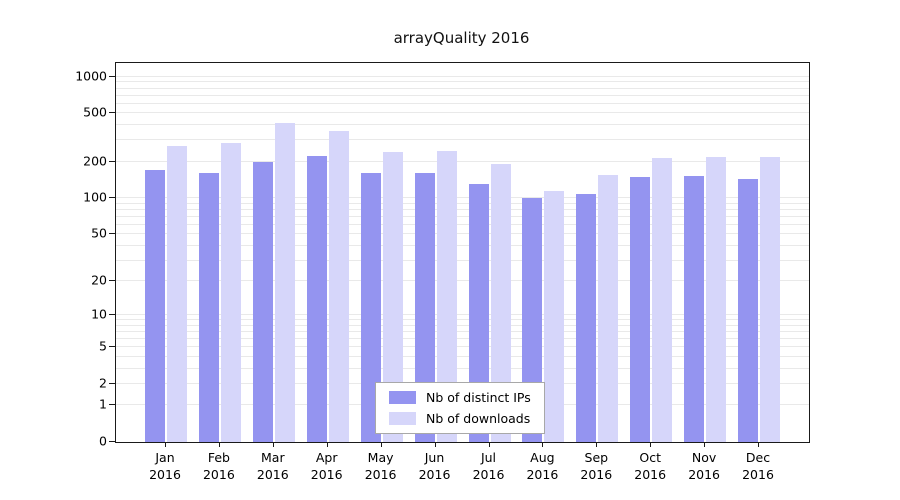 This screenshot has width=900, height=500. What do you see at coordinates (370, 307) in the screenshot?
I see `bar-nb-of-distinct-ips-may` at bounding box center [370, 307].